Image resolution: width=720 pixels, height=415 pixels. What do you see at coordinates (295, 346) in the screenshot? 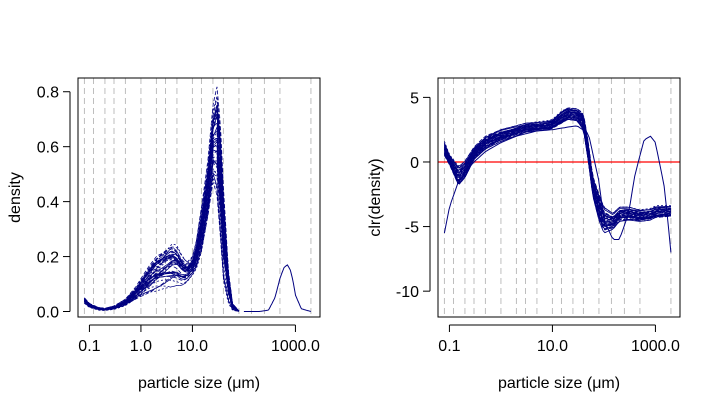
I see `density-x-tick-label: 1000.0` at bounding box center [295, 346].